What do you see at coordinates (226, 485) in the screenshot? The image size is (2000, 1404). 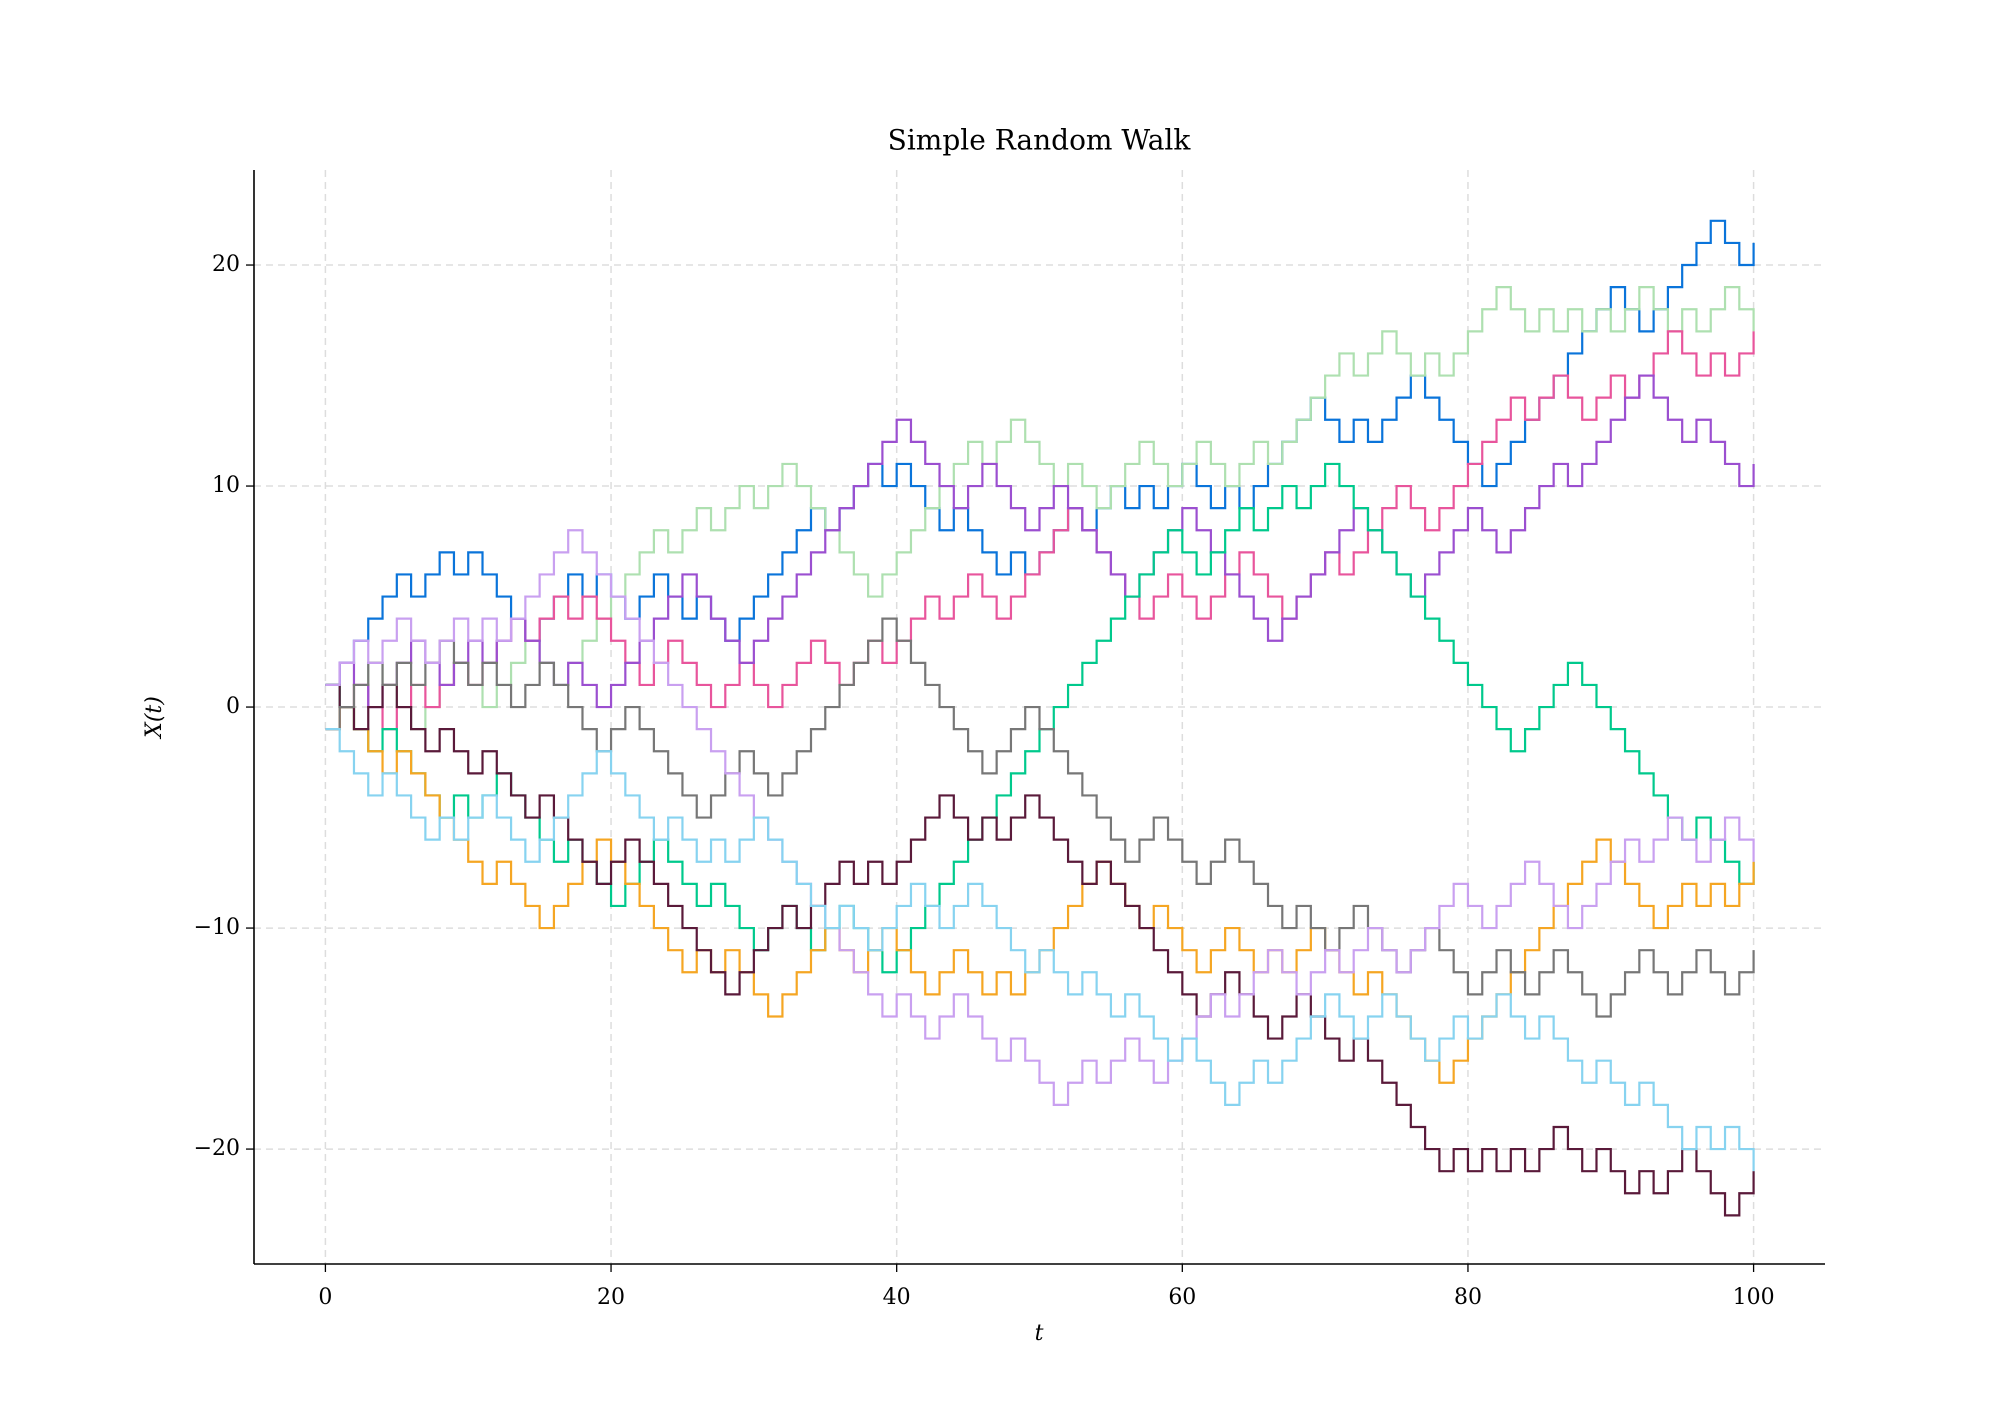 I see `y-tick-label: 10` at bounding box center [226, 485].